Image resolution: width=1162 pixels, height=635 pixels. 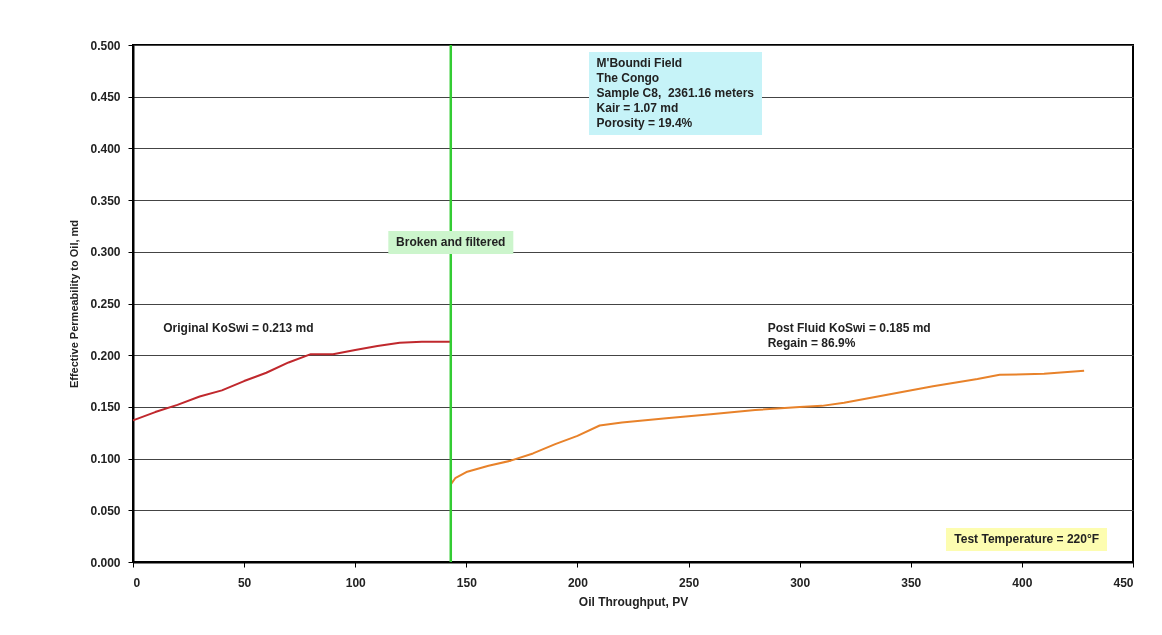 I want to click on y-tick-label: 0.050, so click(x=105, y=510).